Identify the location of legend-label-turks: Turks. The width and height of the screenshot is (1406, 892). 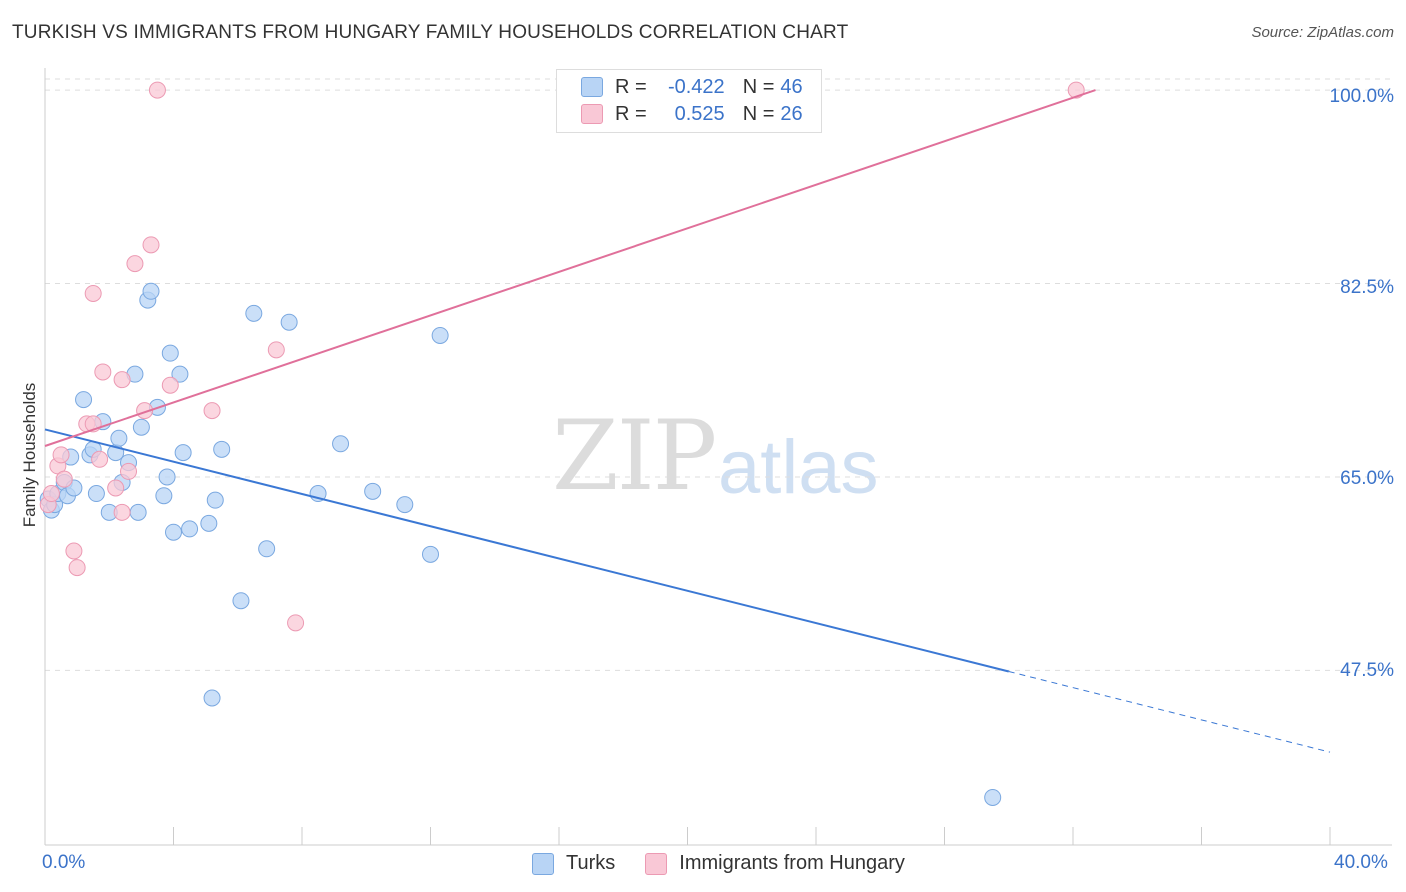
(591, 863).